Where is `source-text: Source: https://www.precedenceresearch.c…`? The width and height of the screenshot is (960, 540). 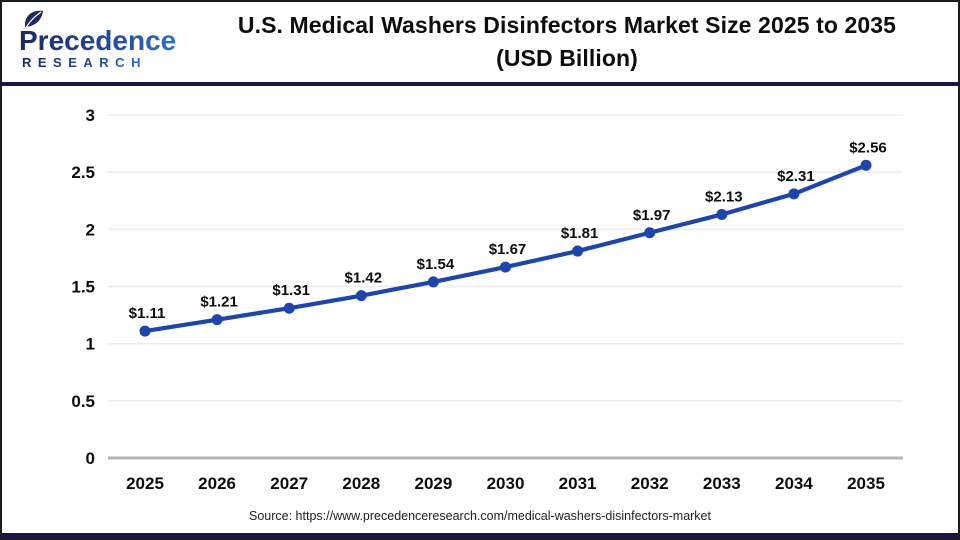 source-text: Source: https://www.precedenceresearch.c… is located at coordinates (480, 516).